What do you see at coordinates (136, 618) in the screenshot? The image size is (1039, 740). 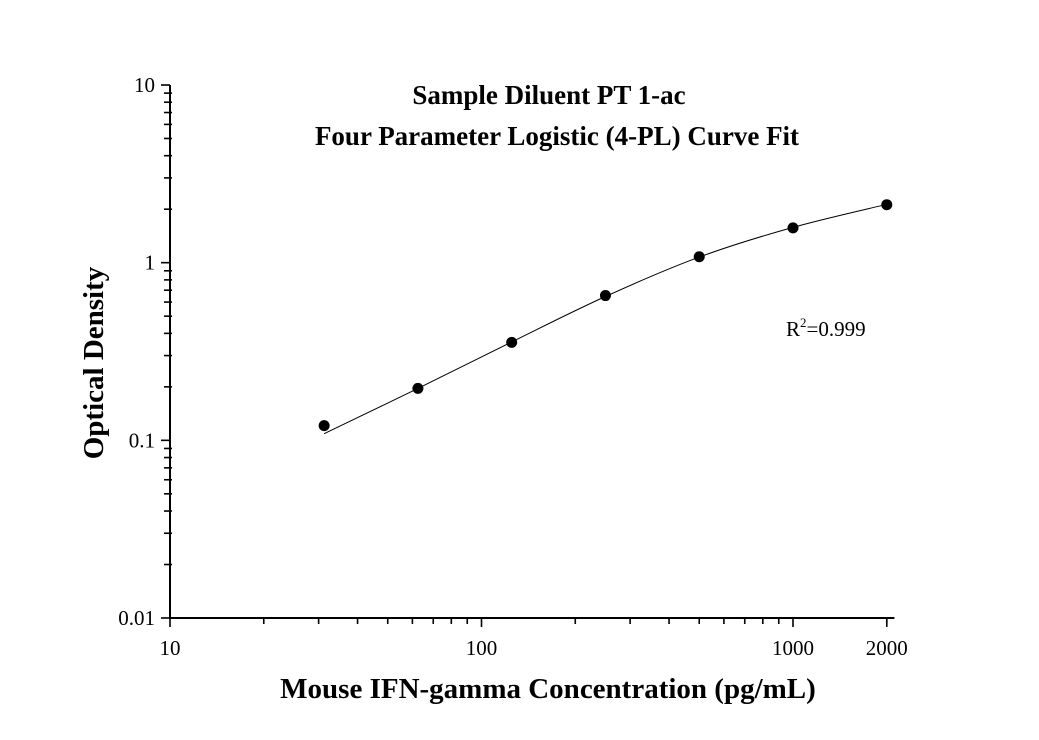 I see `y-tick-label: 0.01` at bounding box center [136, 618].